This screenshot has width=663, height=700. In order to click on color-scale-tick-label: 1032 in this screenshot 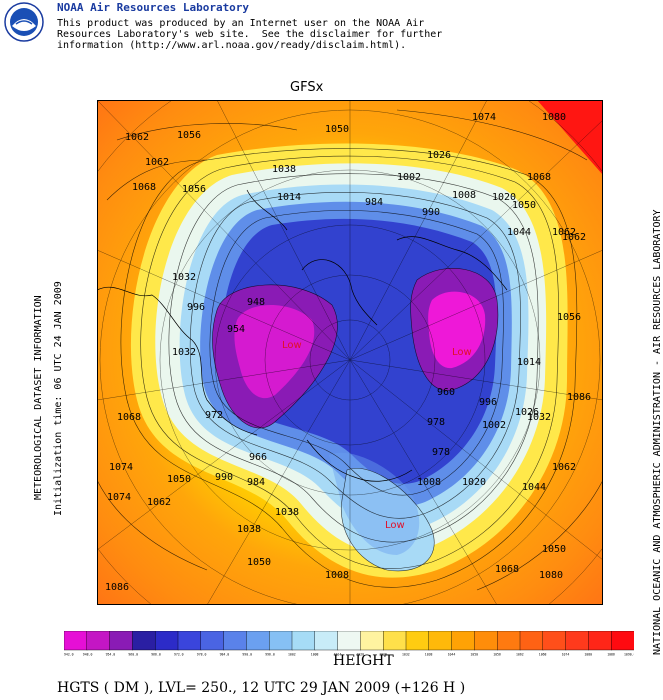, I will do `click(406, 655)`.